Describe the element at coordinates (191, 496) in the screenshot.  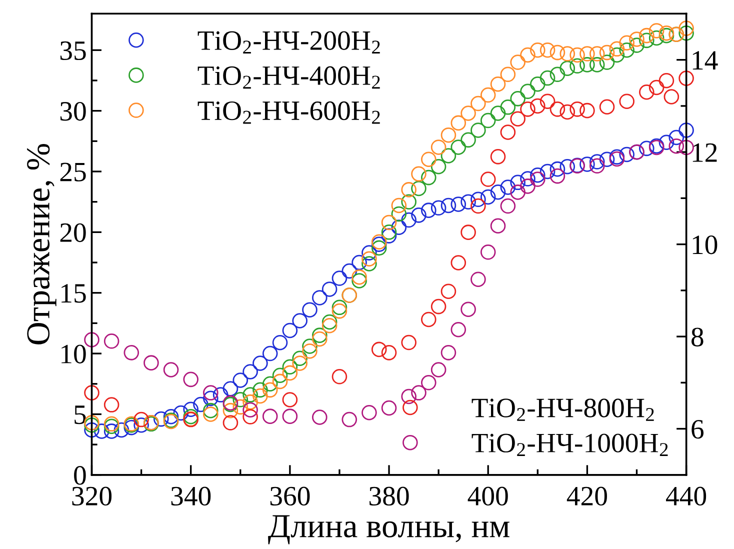
I see `x-tick-label: 340` at that location.